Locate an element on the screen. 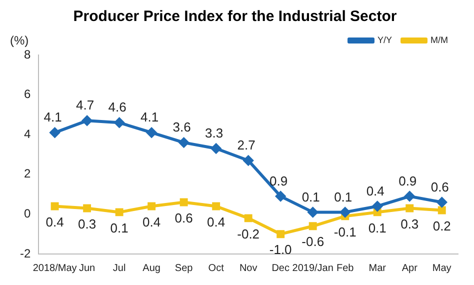 The width and height of the screenshot is (474, 285). data-label: 0.2 is located at coordinates (441, 226).